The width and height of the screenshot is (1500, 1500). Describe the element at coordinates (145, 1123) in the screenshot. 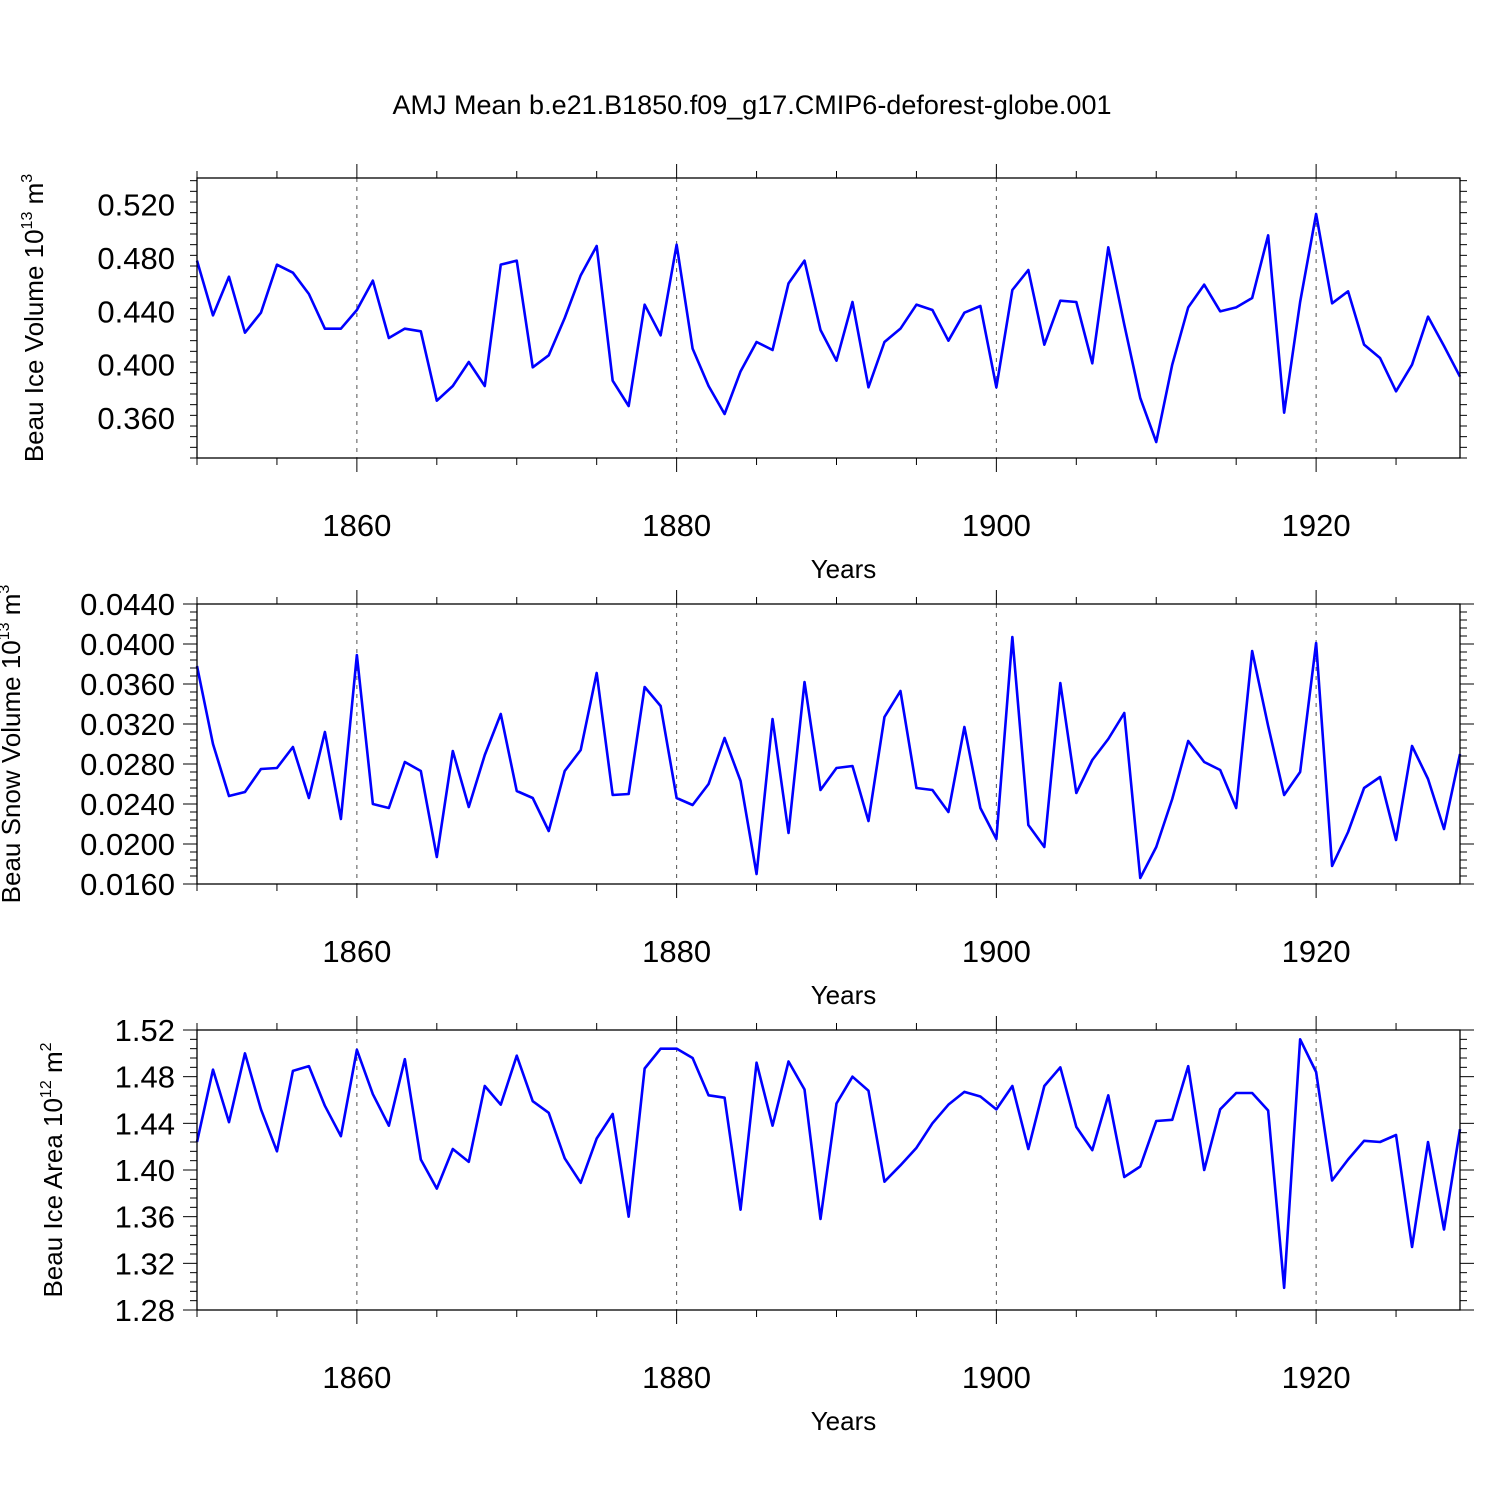

I see `y-tick-label: 1.44` at that location.